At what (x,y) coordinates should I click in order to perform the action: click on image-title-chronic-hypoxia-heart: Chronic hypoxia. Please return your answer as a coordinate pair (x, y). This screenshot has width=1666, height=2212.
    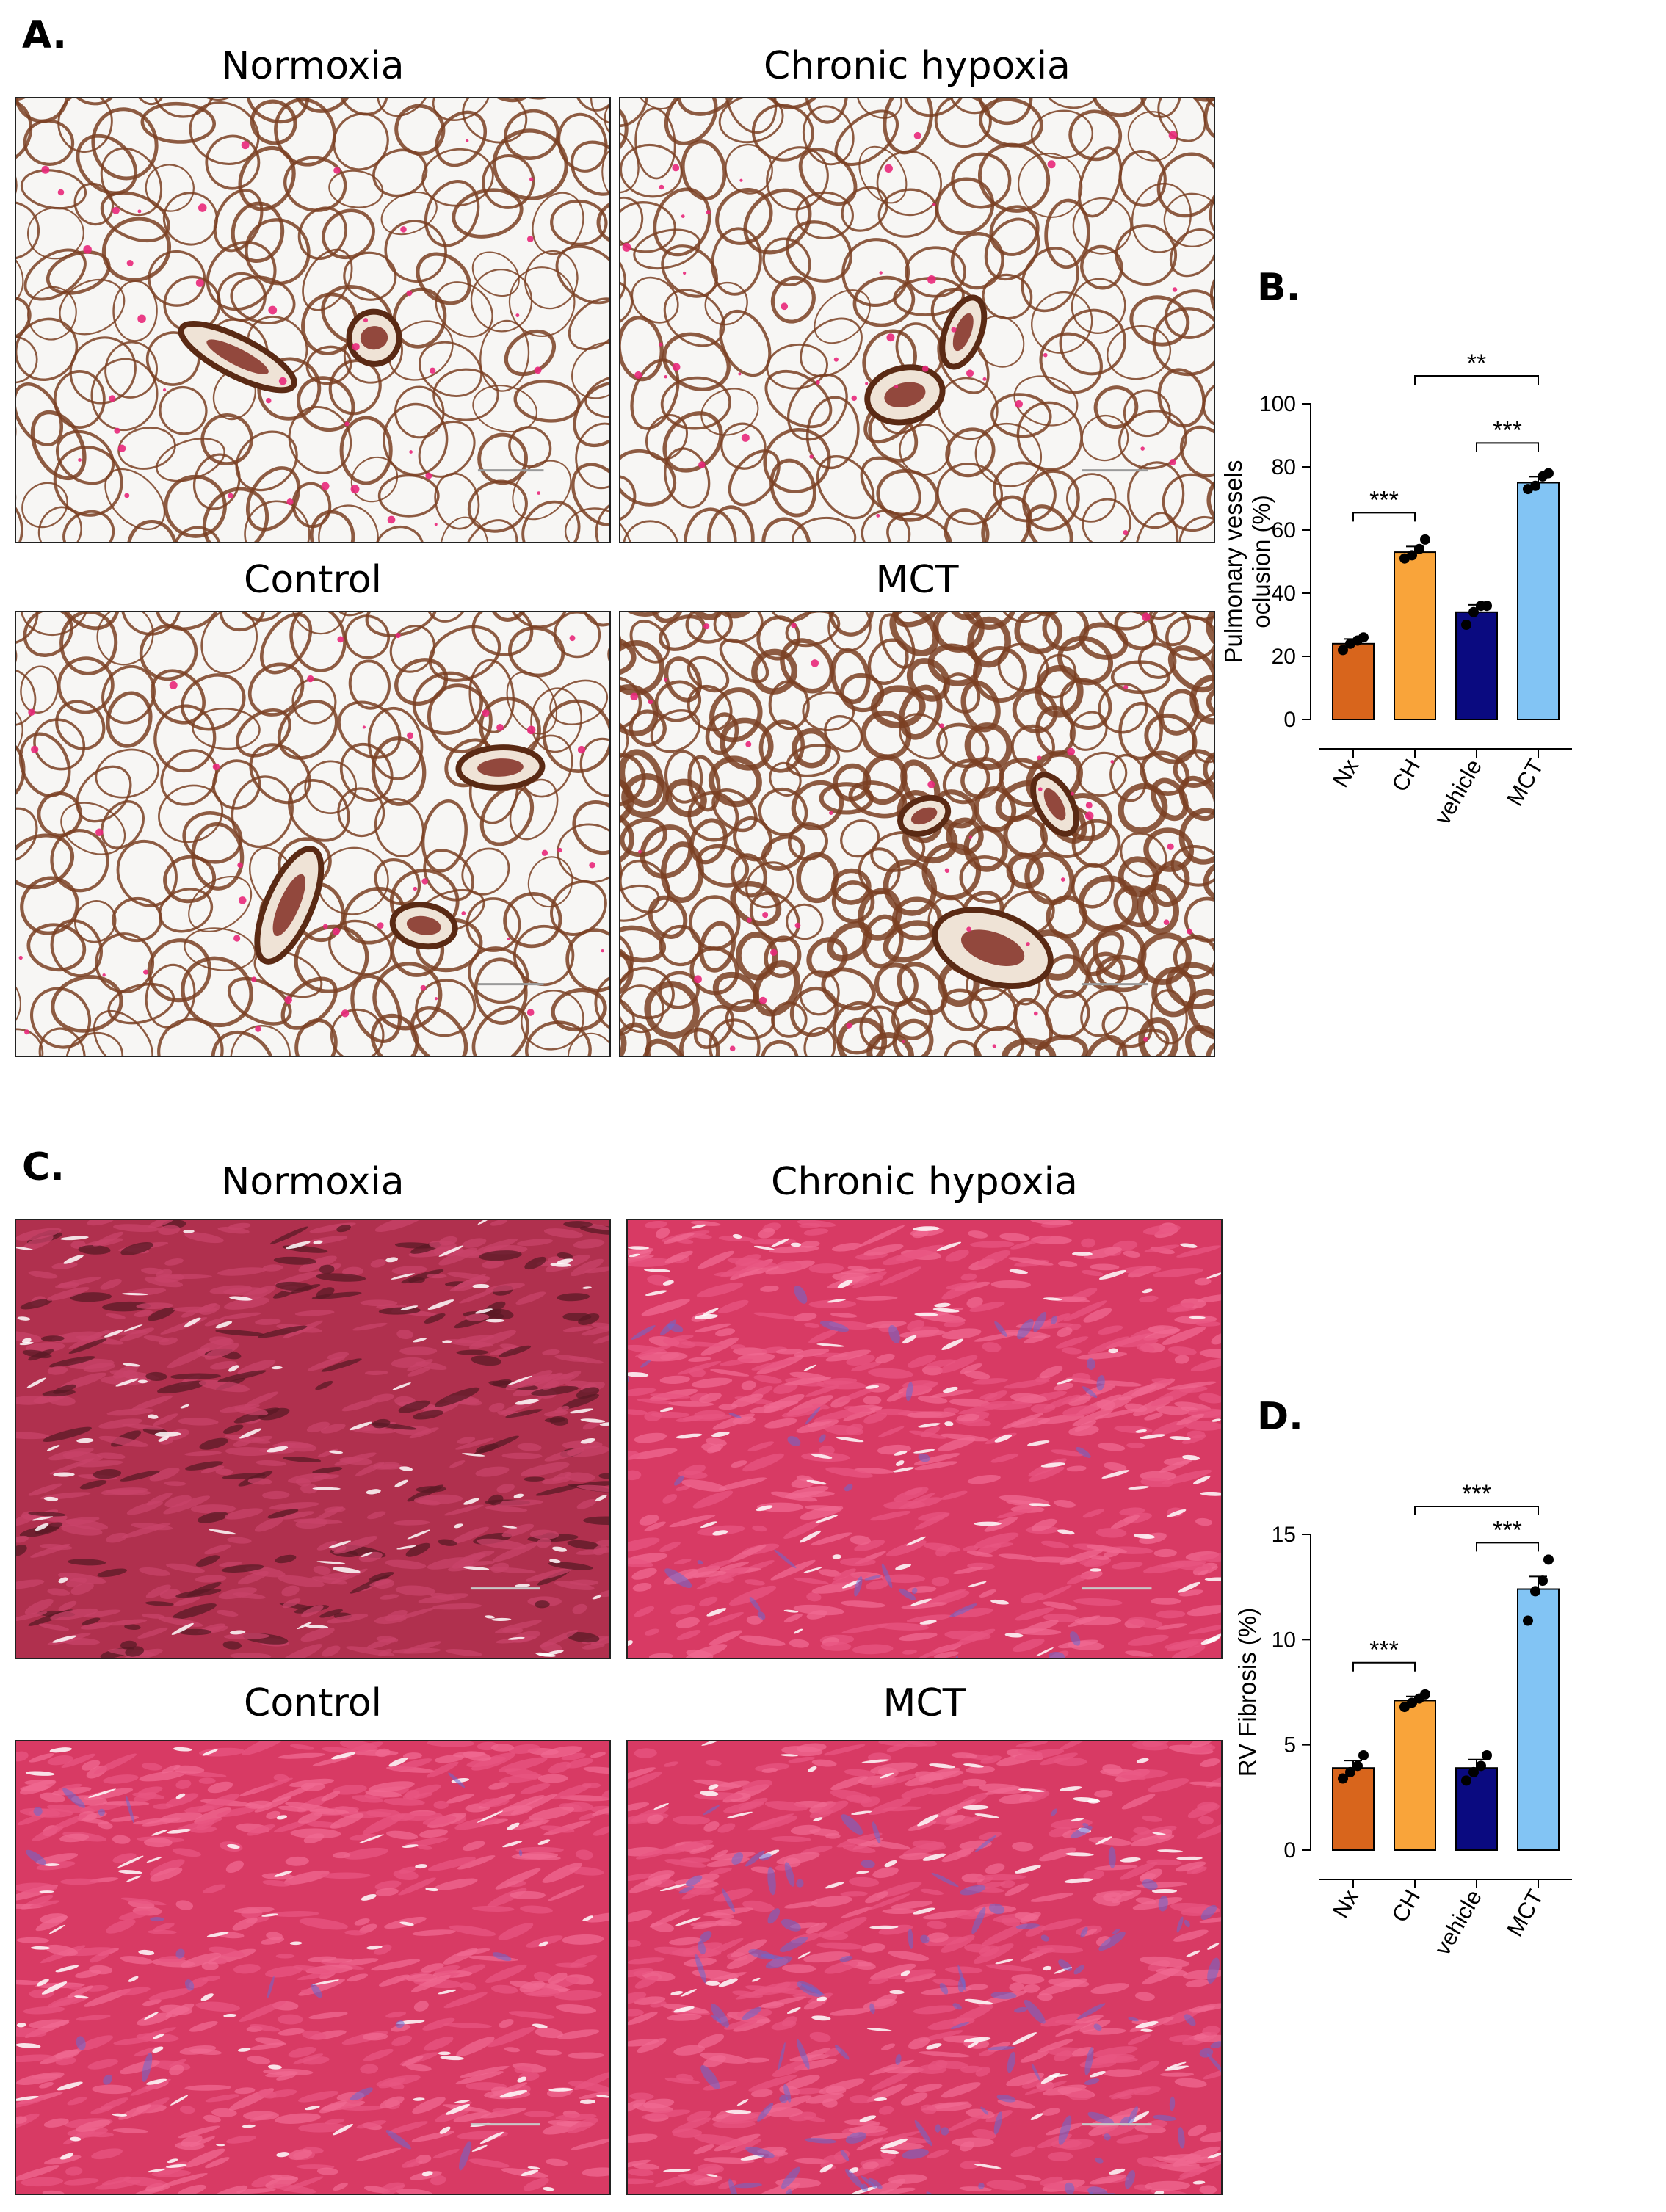
    Looking at the image, I should click on (924, 1182).